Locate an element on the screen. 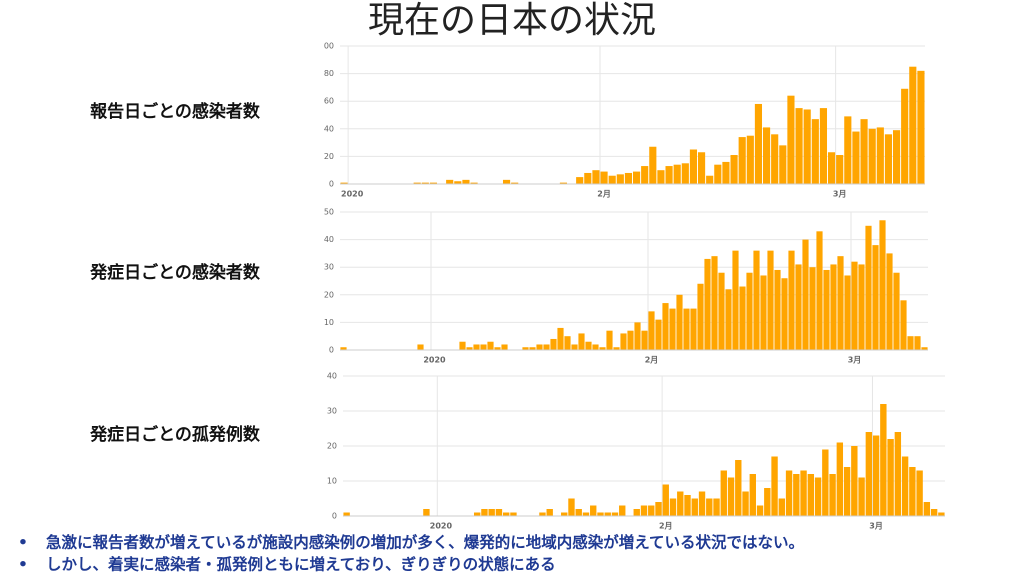  x-tick-label: 2月 is located at coordinates (604, 194).